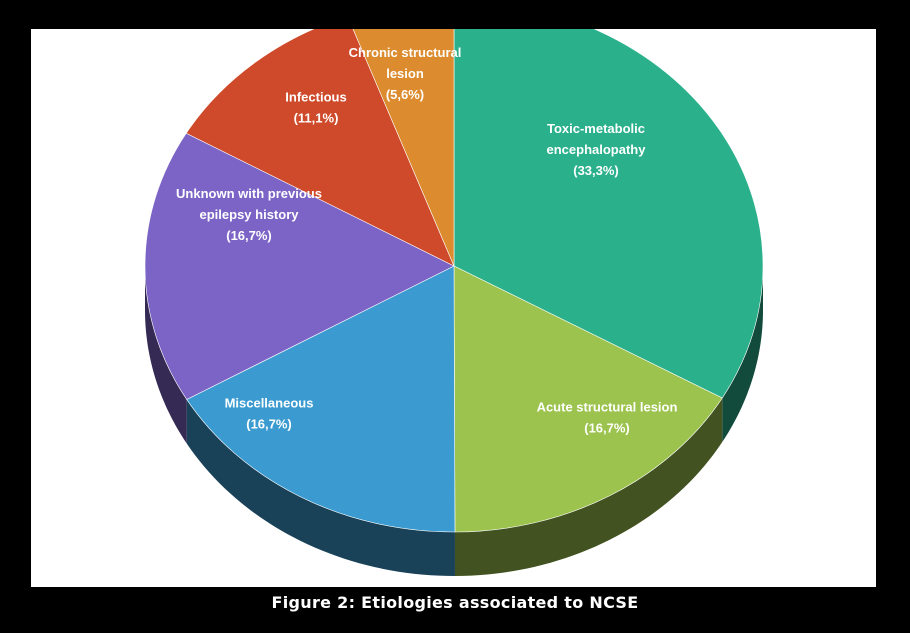 The height and width of the screenshot is (633, 910). Describe the element at coordinates (269, 403) in the screenshot. I see `slice-label-line: Miscellaneous` at that location.